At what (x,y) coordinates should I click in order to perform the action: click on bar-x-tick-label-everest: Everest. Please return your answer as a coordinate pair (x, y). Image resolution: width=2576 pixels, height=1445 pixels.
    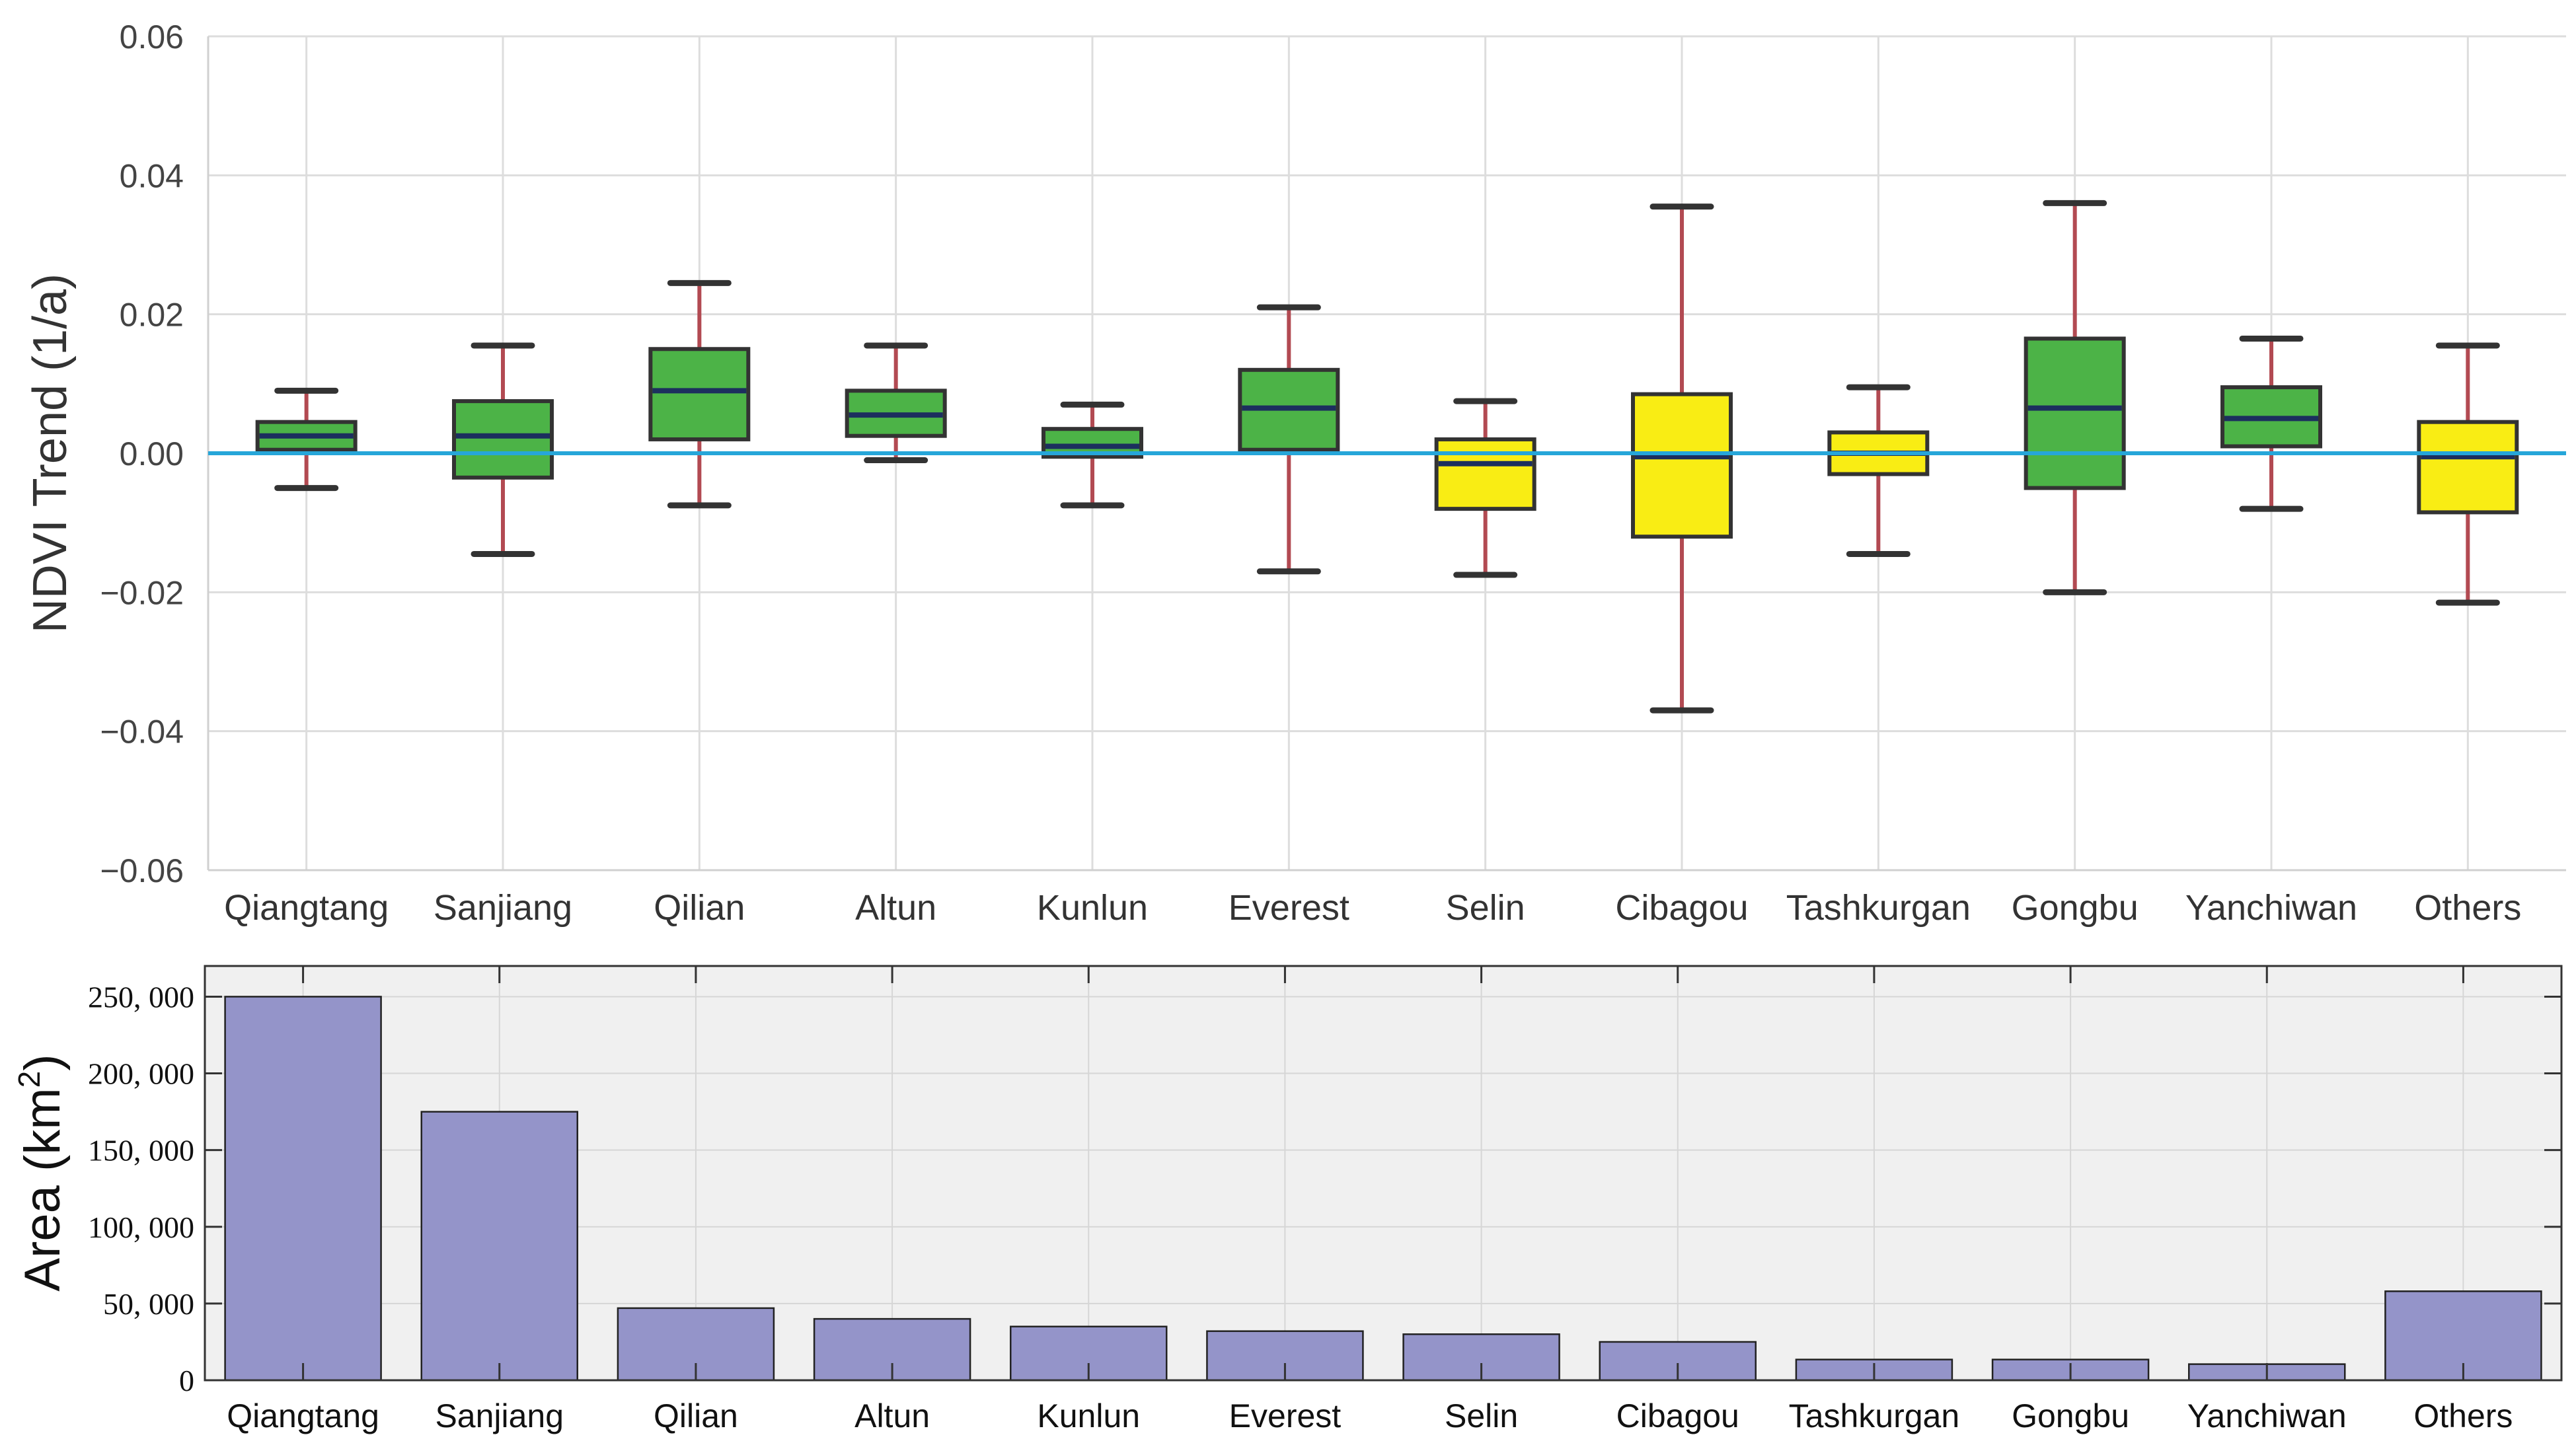
    Looking at the image, I should click on (1285, 1415).